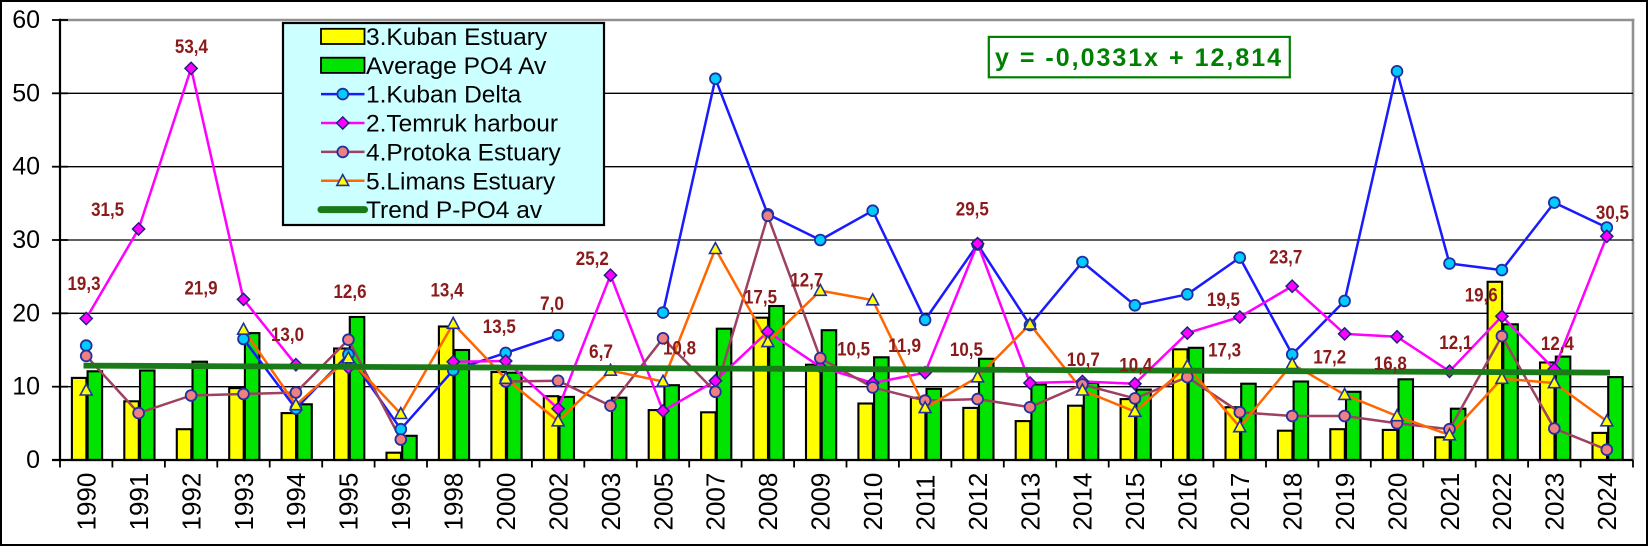 The height and width of the screenshot is (546, 1648). Describe the element at coordinates (806, 281) in the screenshot. I see `svg-text: 12,7` at that location.